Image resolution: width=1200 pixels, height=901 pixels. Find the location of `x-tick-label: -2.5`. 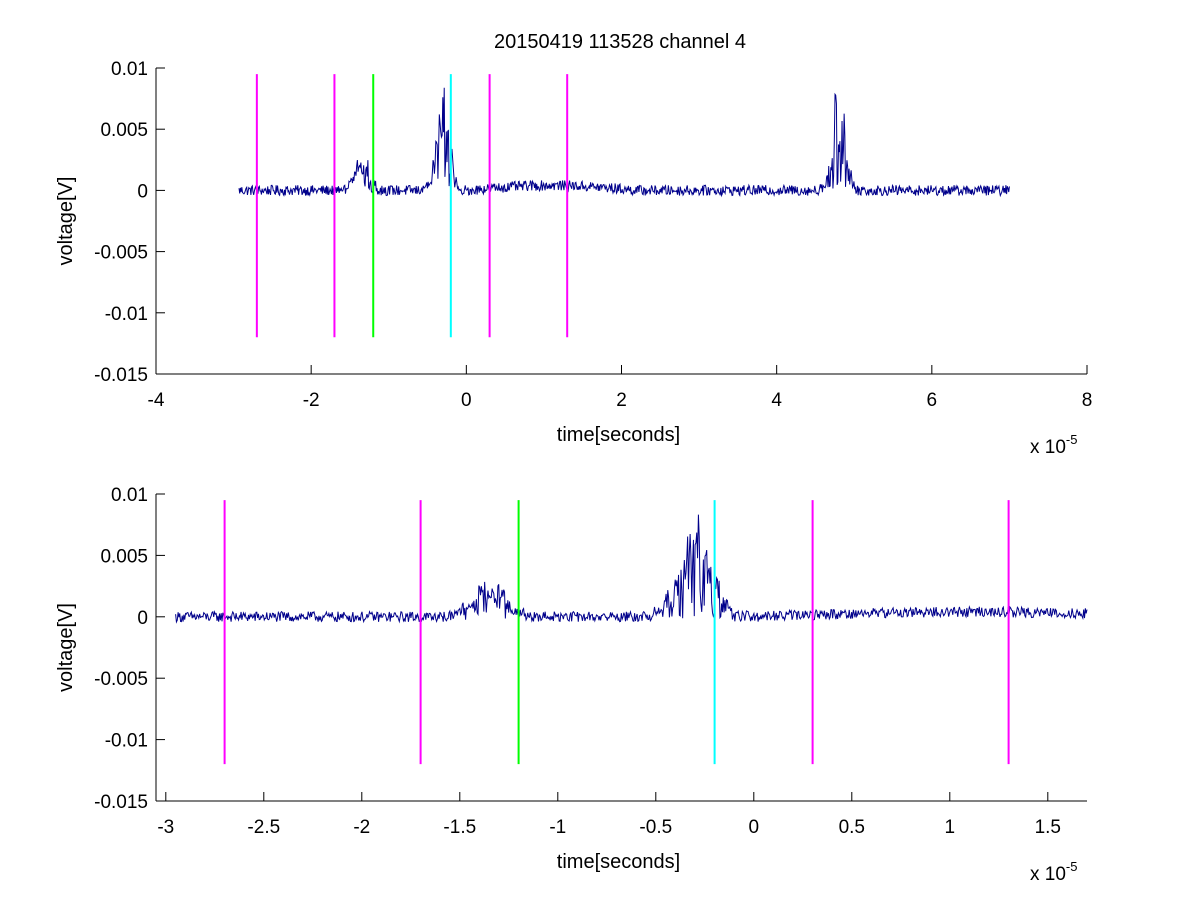

x-tick-label: -2.5 is located at coordinates (263, 827).